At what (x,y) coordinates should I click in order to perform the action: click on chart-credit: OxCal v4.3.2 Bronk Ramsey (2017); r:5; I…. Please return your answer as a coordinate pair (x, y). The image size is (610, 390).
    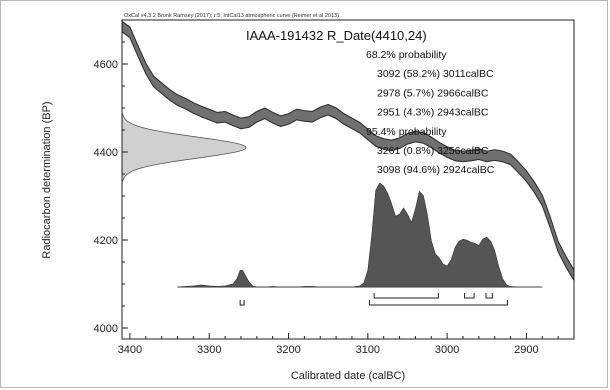
    Looking at the image, I should click on (231, 16).